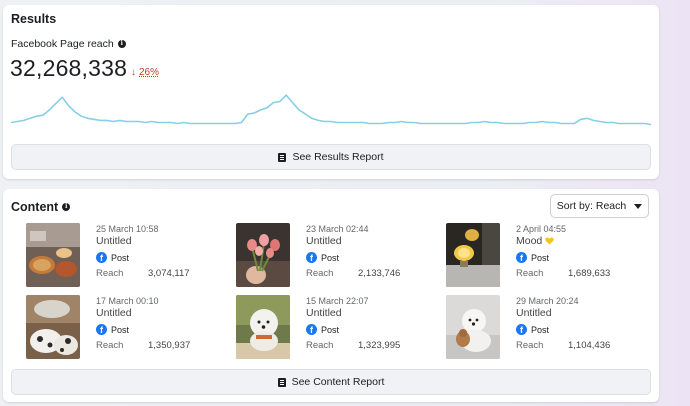 This screenshot has width=690, height=406. Describe the element at coordinates (53, 255) in the screenshot. I see `food-photo` at that location.